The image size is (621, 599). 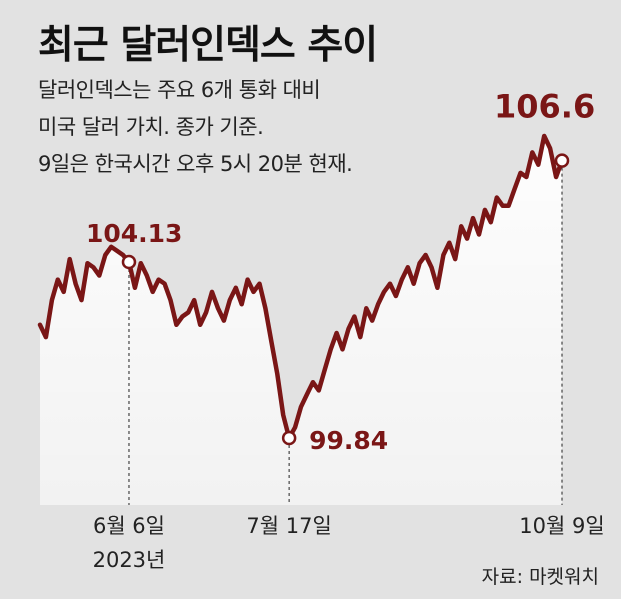 I want to click on value-label: 104.13, so click(x=134, y=233).